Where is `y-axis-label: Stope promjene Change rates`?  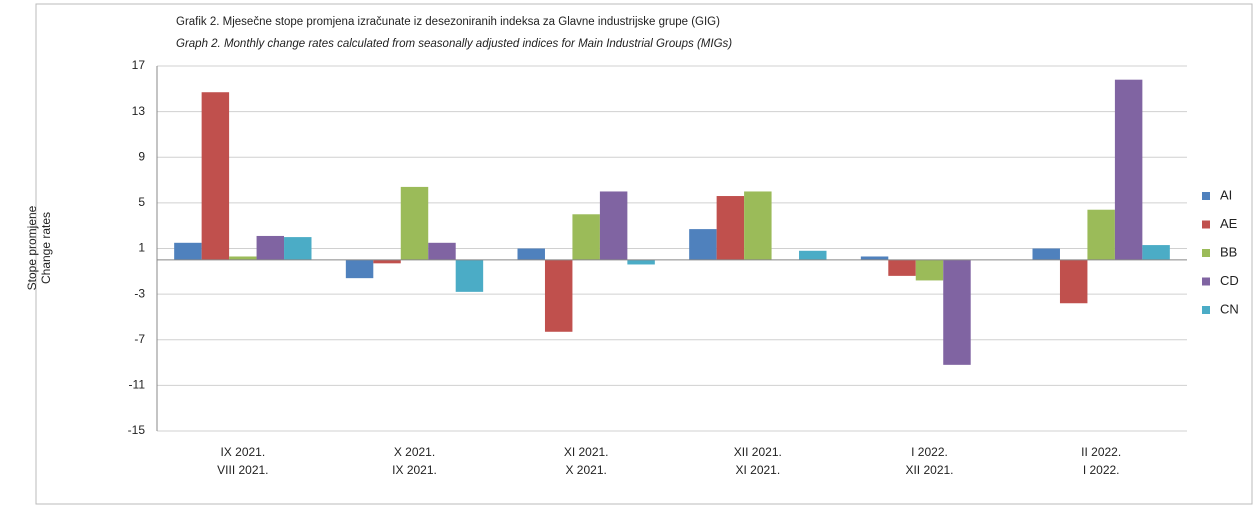
y-axis-label: Stope promjene Change rates is located at coordinates (39, 247).